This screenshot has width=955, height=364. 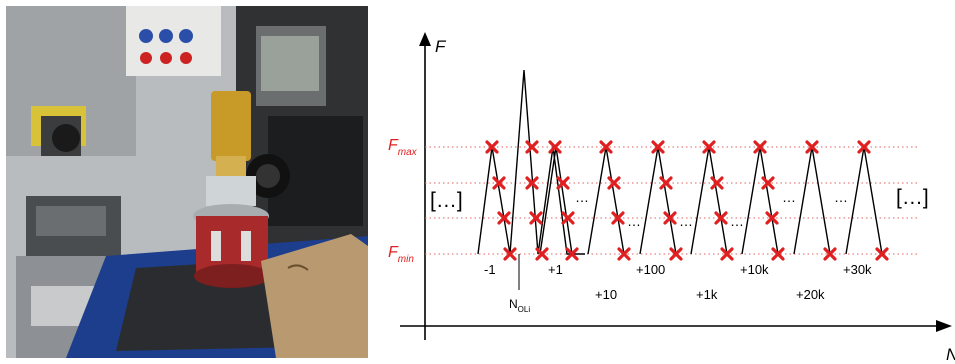 I want to click on load-waveform-cycles, so click(x=606, y=200).